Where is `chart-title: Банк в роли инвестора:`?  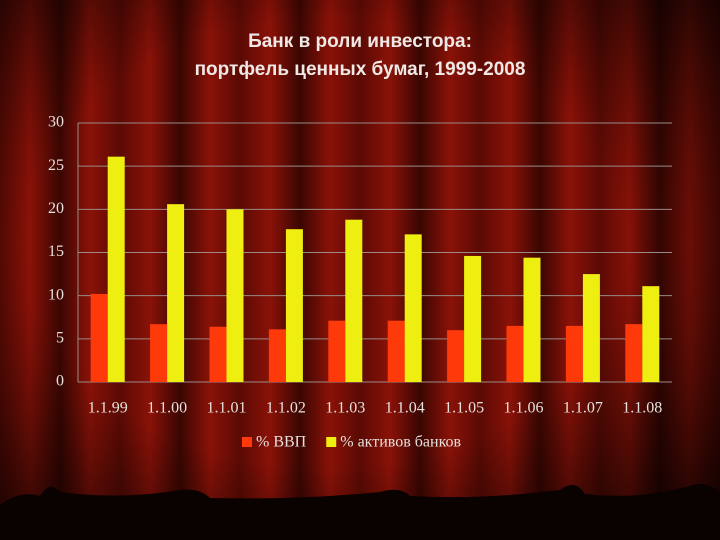 chart-title: Банк в роли инвестора: is located at coordinates (360, 41).